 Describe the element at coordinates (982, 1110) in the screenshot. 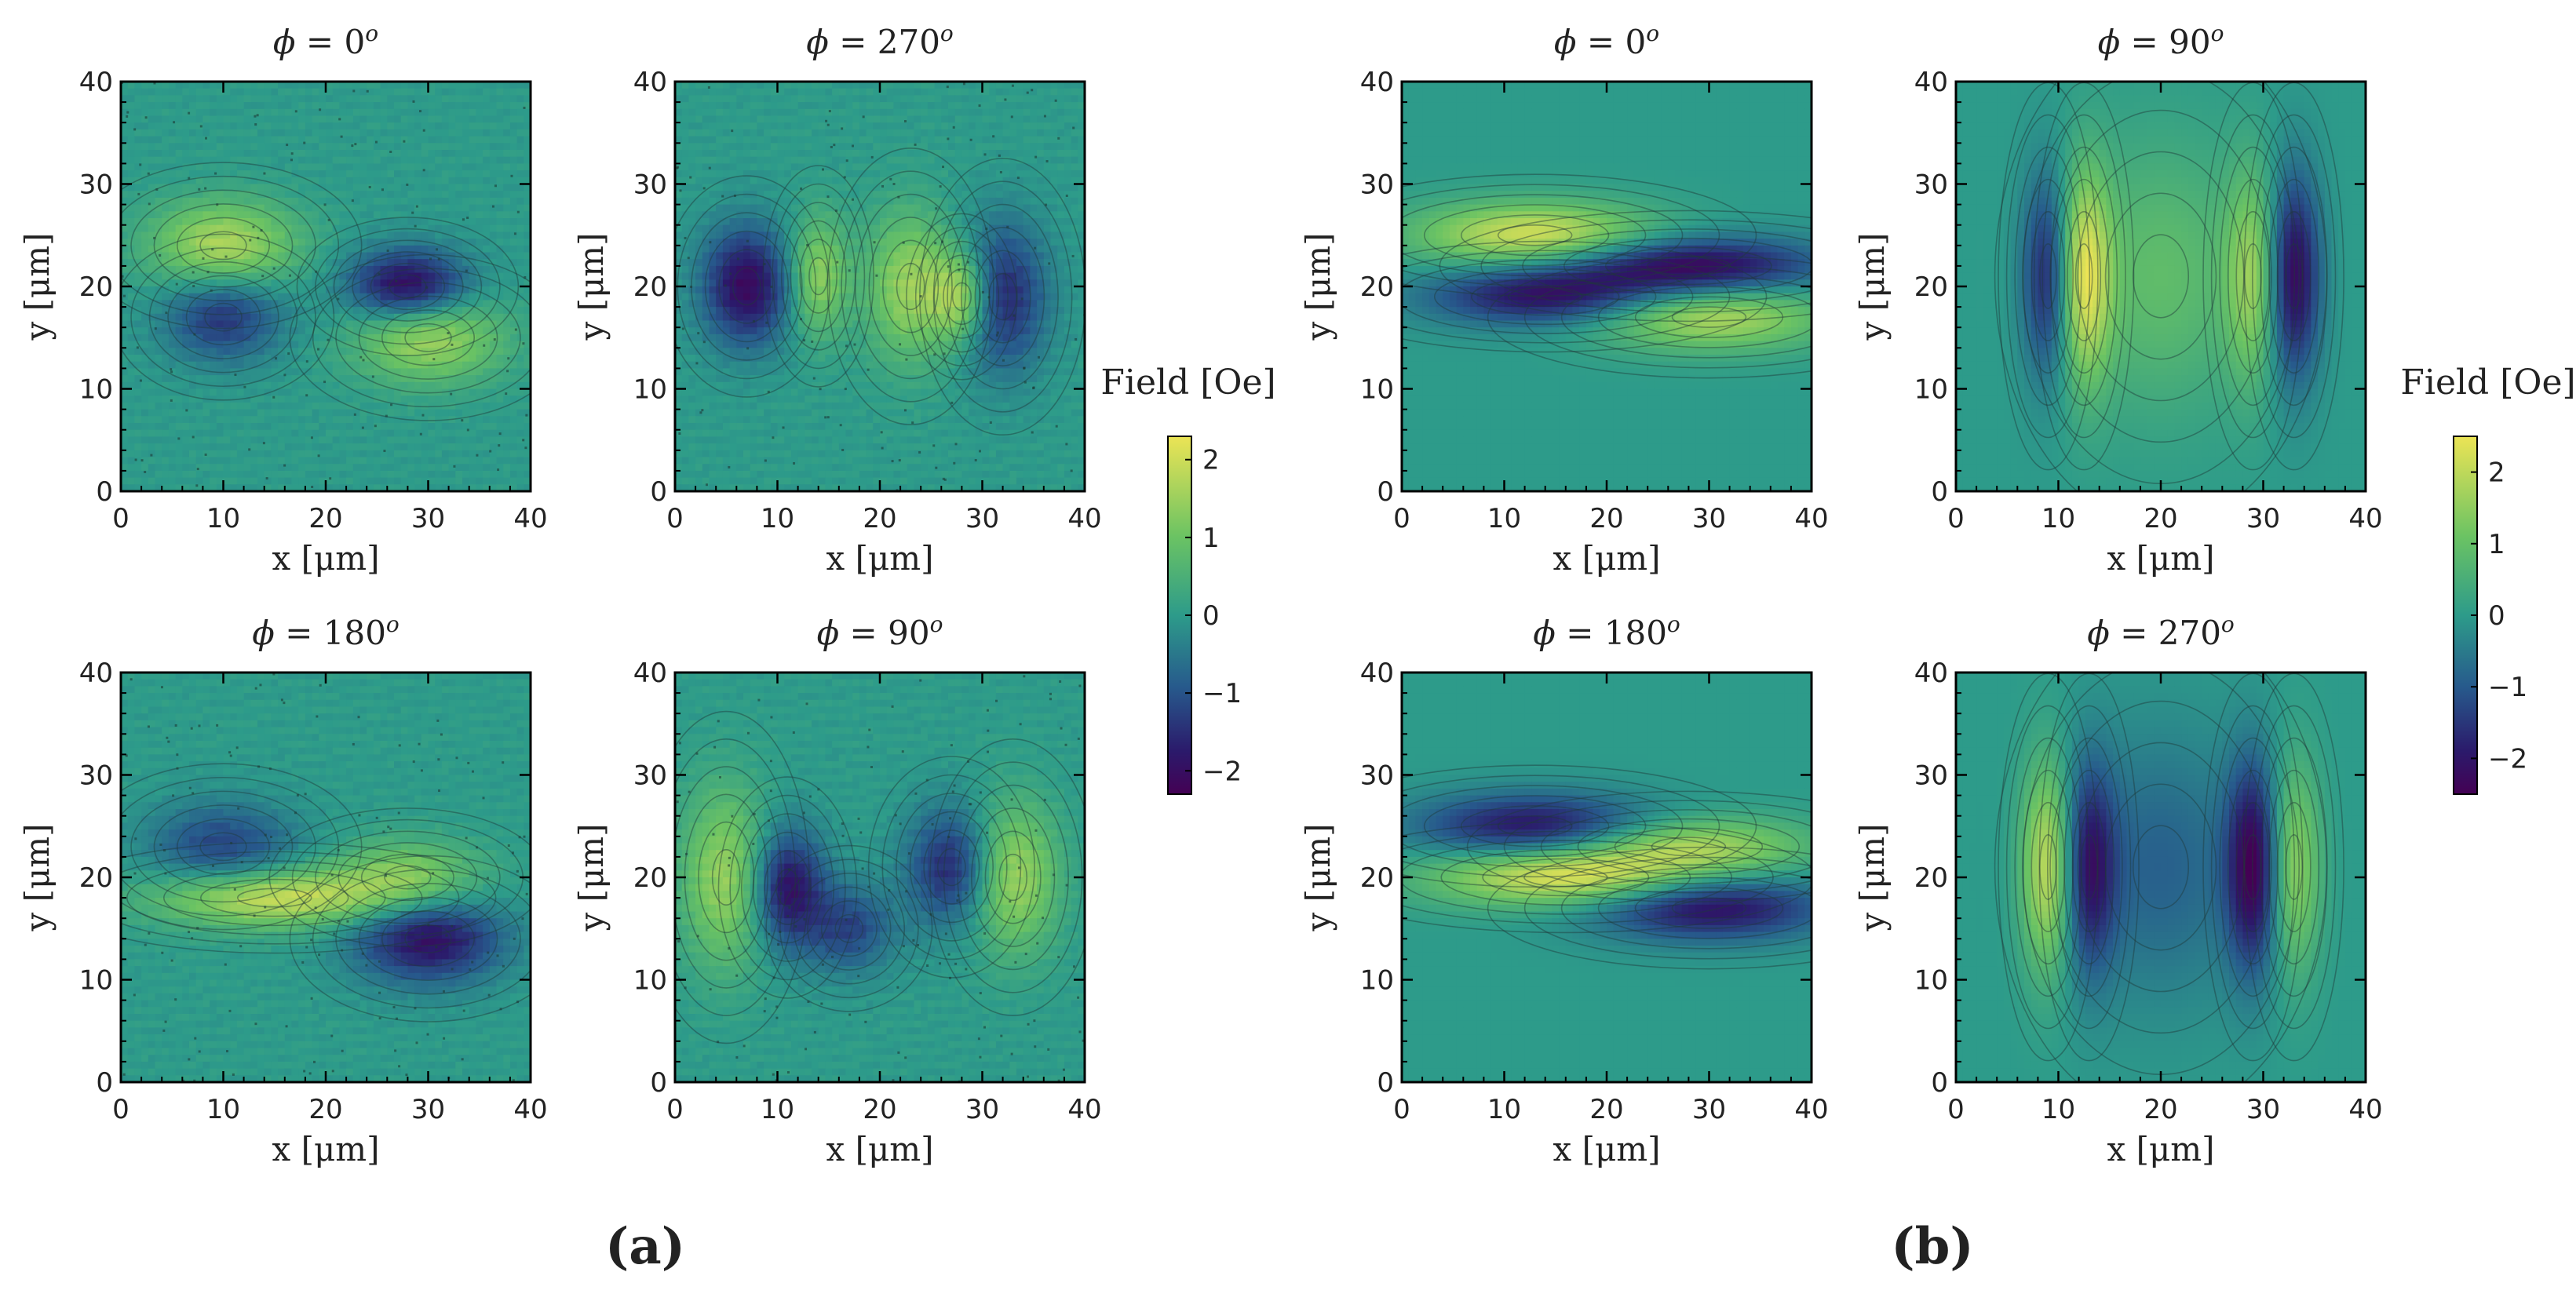

I see `x-tick-label: 30` at that location.